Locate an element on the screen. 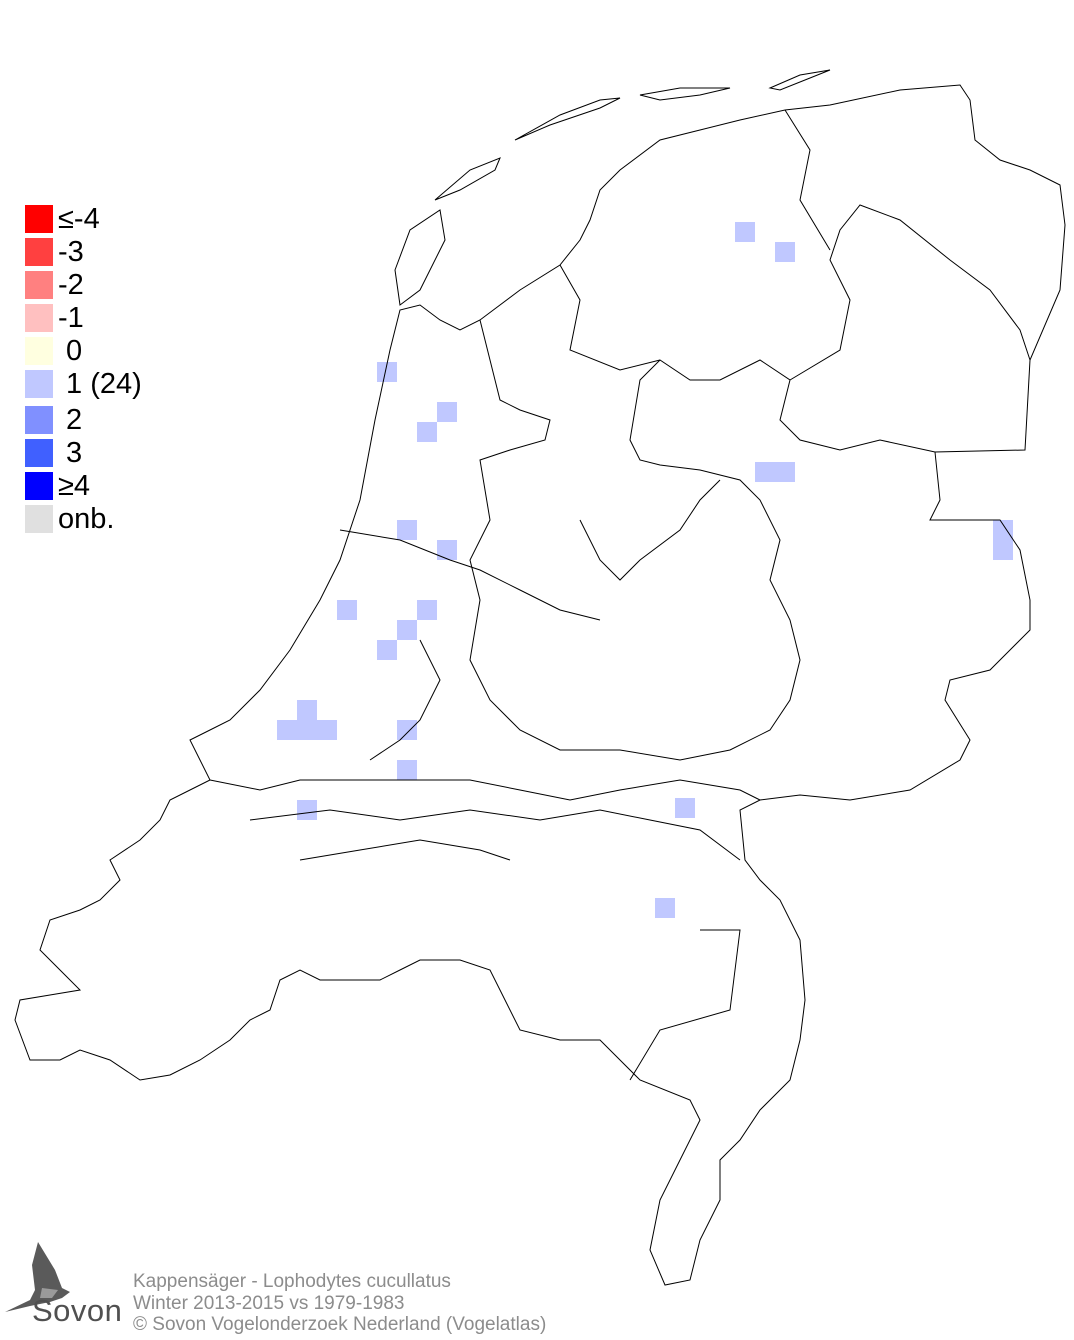 This screenshot has width=1074, height=1340. legend-item: ≥4 is located at coordinates (58, 486).